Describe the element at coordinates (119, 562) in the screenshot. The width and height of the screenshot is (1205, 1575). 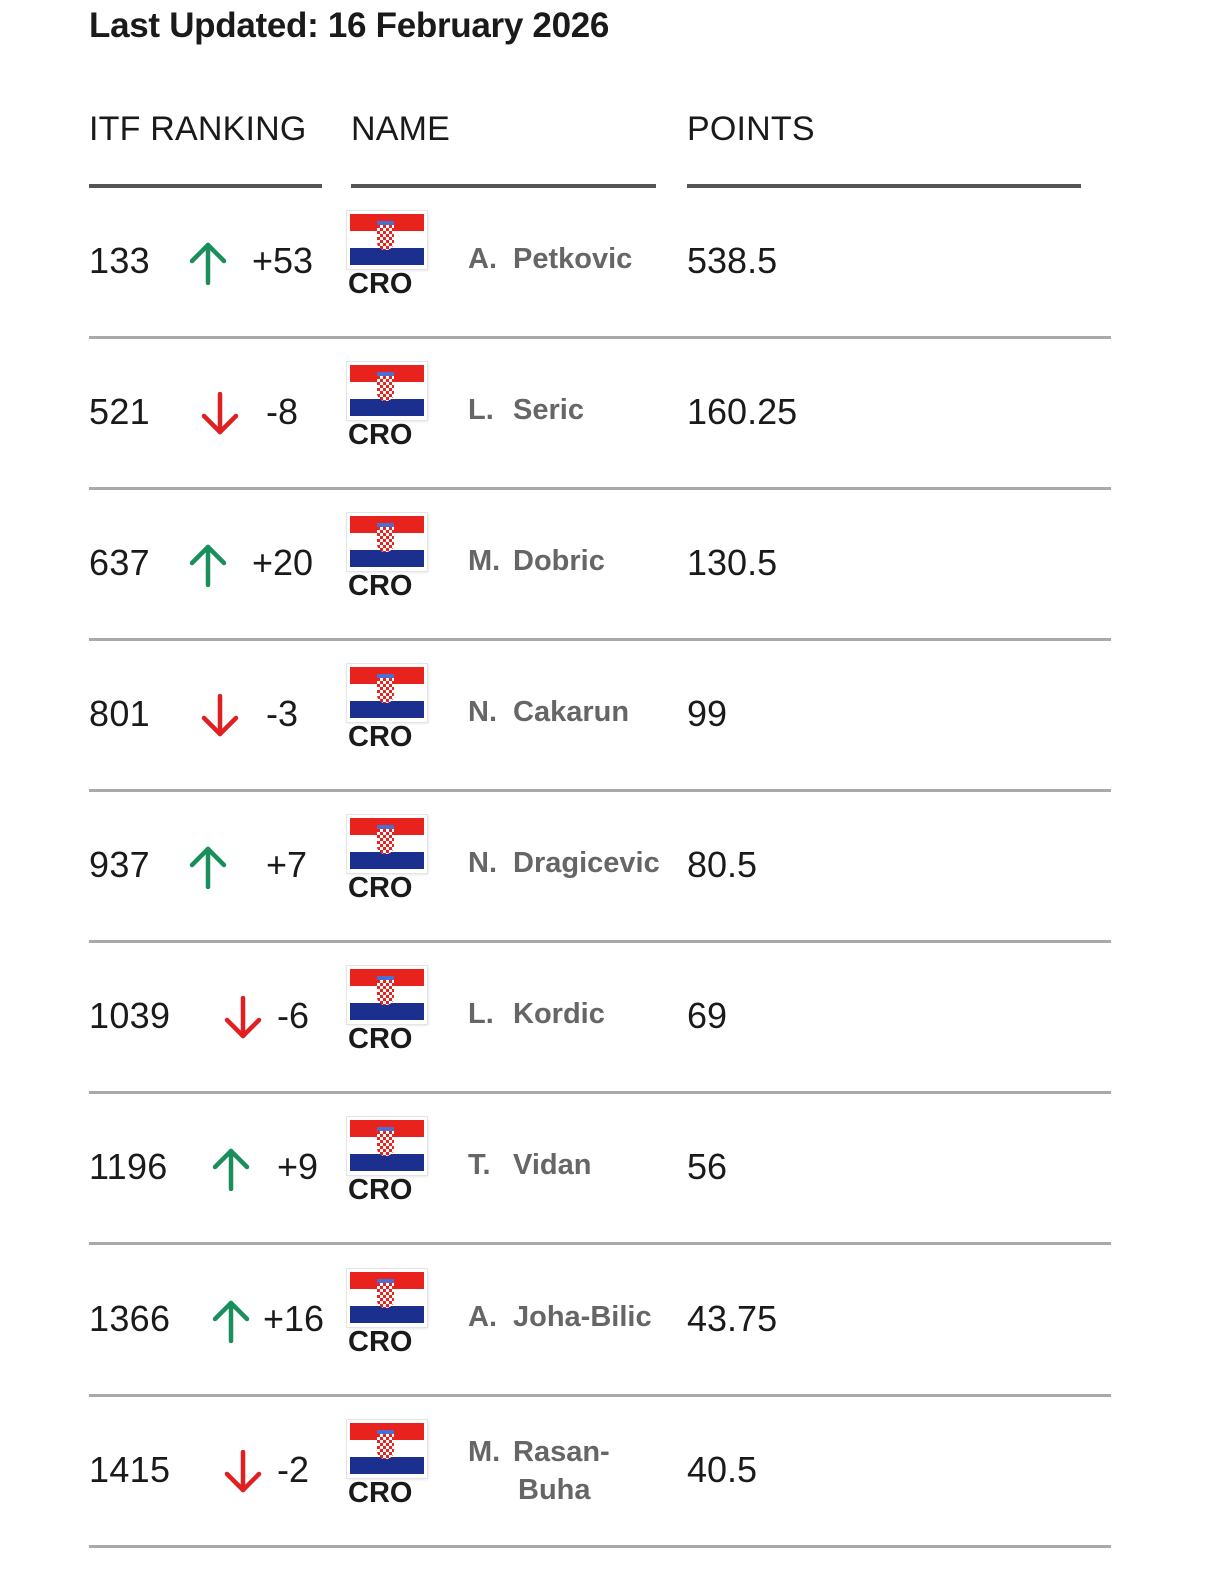
I see `rank-value: 637` at that location.